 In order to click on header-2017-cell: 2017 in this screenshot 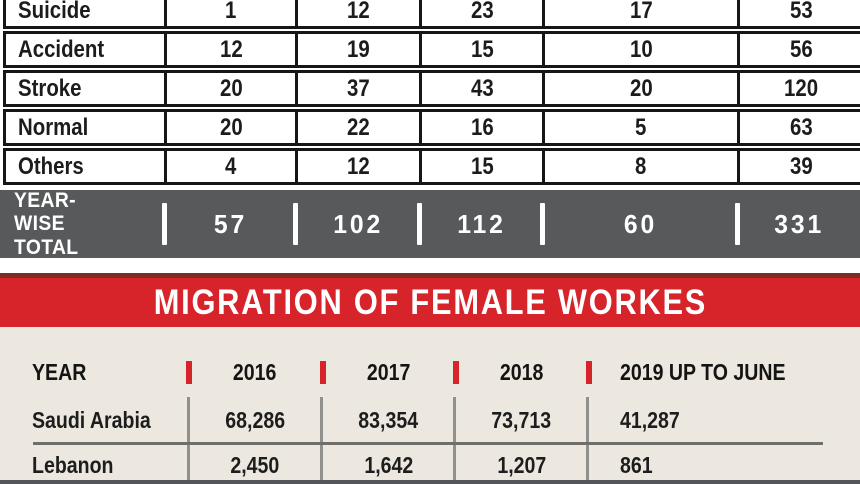, I will do `click(388, 371)`.